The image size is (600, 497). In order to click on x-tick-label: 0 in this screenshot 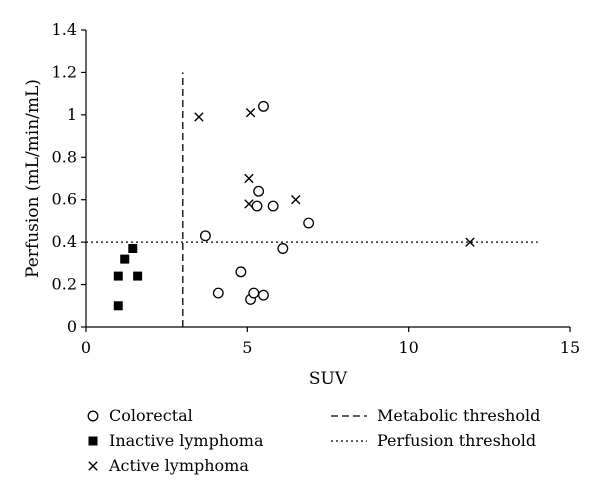, I will do `click(86, 347)`.